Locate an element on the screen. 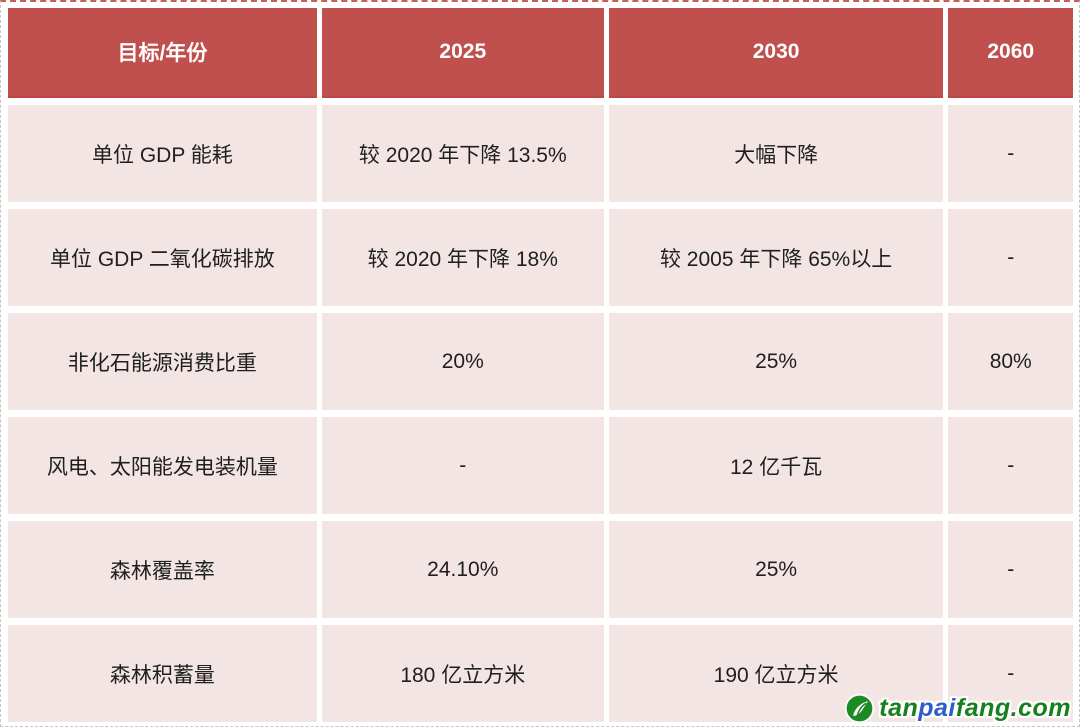 This screenshot has width=1080, height=727. watermark-text: tanpaifang.com is located at coordinates (975, 708).